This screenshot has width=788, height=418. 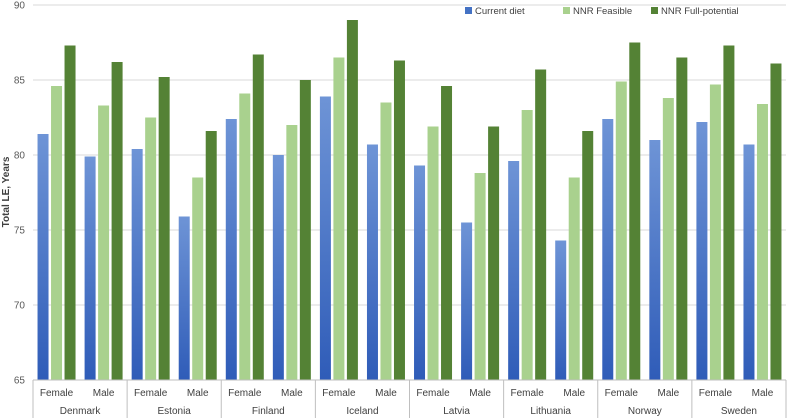 I want to click on x-group-label: Lithuania, so click(x=550, y=411).